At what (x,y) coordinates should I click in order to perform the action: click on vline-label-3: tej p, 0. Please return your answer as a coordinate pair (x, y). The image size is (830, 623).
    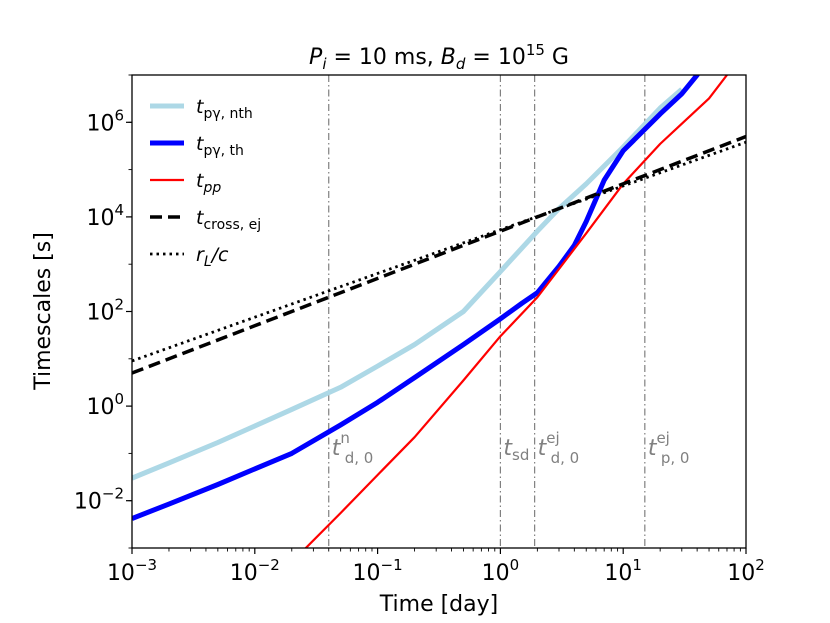
    Looking at the image, I should click on (669, 448).